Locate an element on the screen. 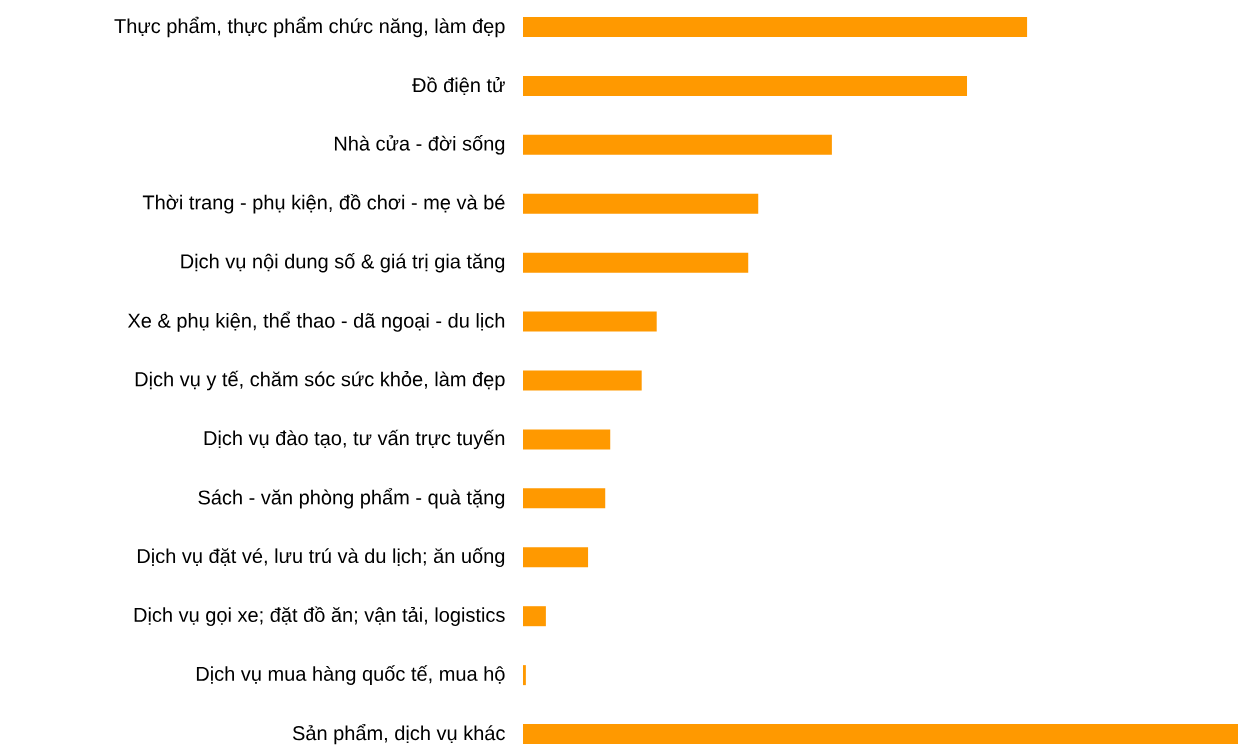 The width and height of the screenshot is (1238, 747). y-tick-label: Nhà cửa - đời sống is located at coordinates (419, 145).